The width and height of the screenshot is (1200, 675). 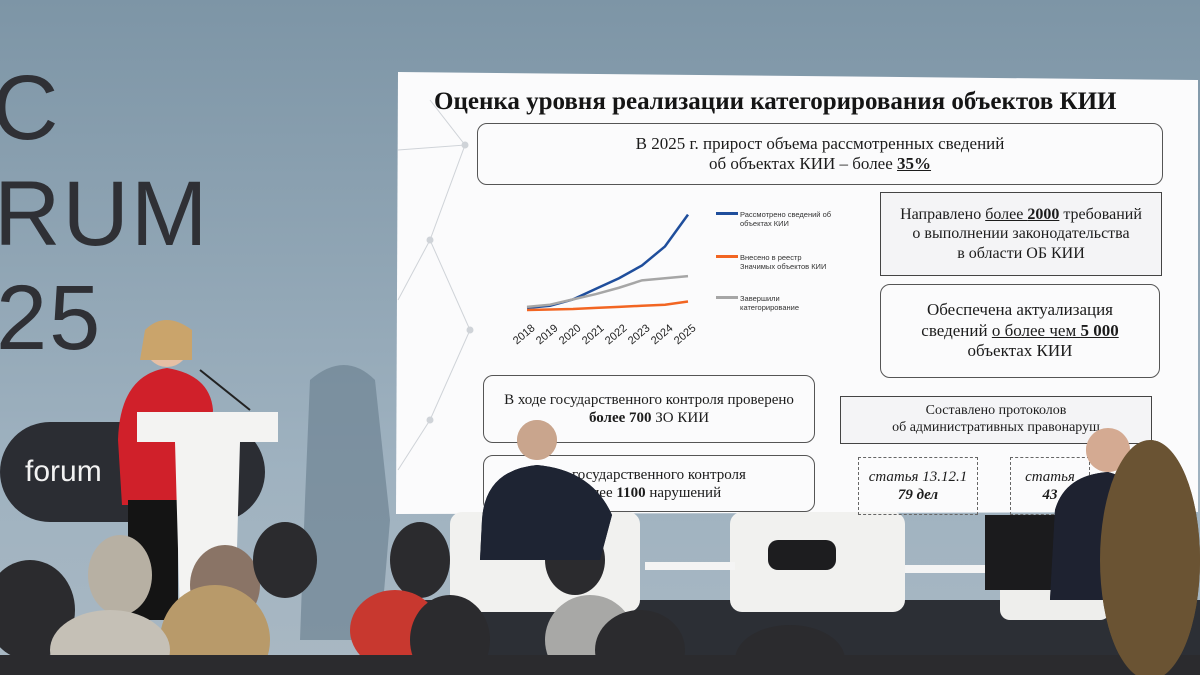 I want to click on box-text: о более чем, so click(x=1036, y=330).